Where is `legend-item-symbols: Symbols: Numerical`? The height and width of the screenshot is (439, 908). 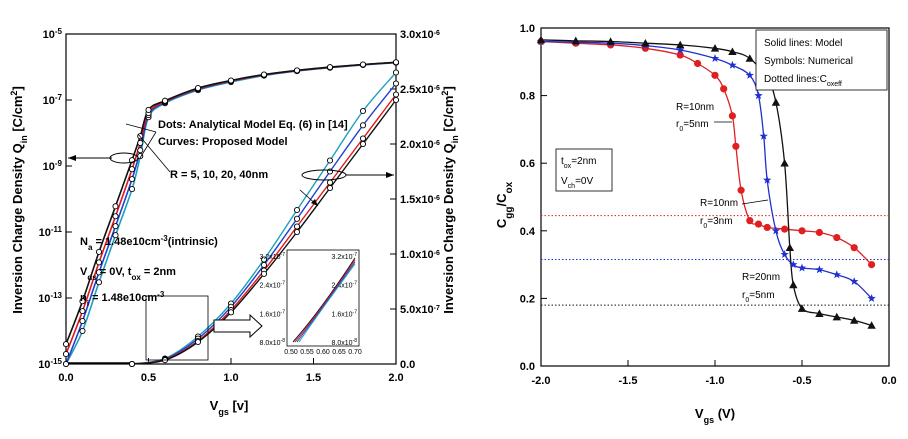 legend-item-symbols: Symbols: Numerical is located at coordinates (808, 61).